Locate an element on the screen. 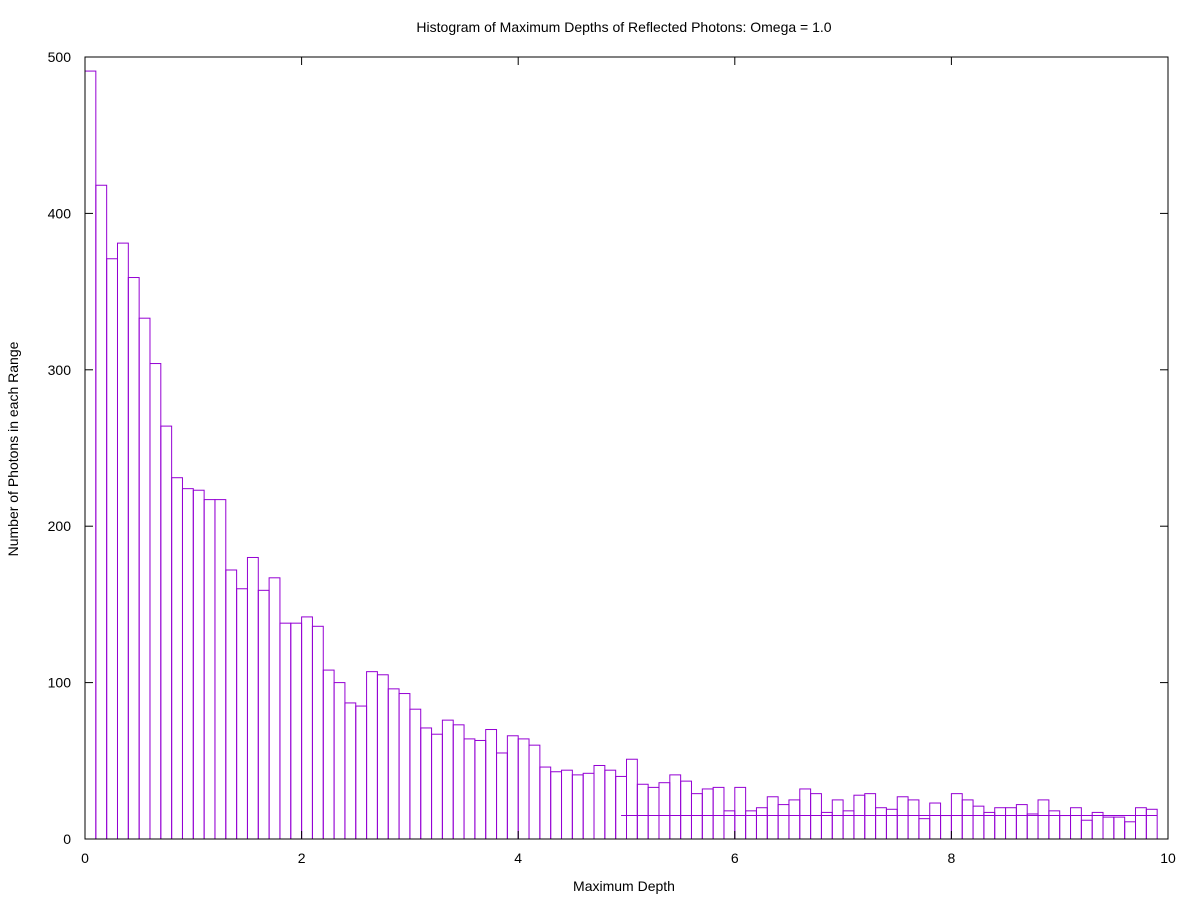 This screenshot has width=1200, height=900. y-tick-label: 500 is located at coordinates (60, 57).